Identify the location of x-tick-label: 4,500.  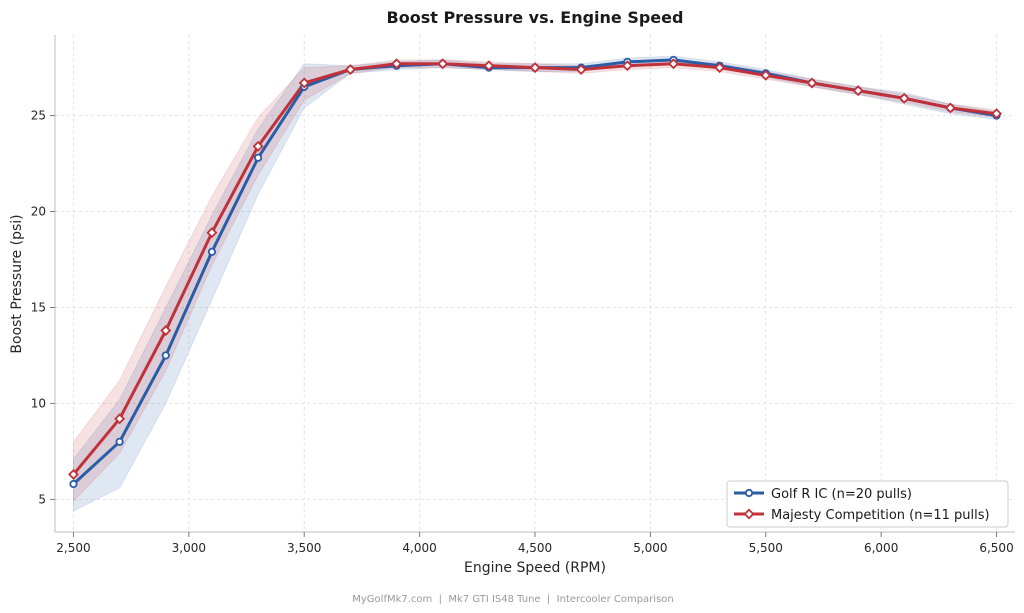
(535, 548).